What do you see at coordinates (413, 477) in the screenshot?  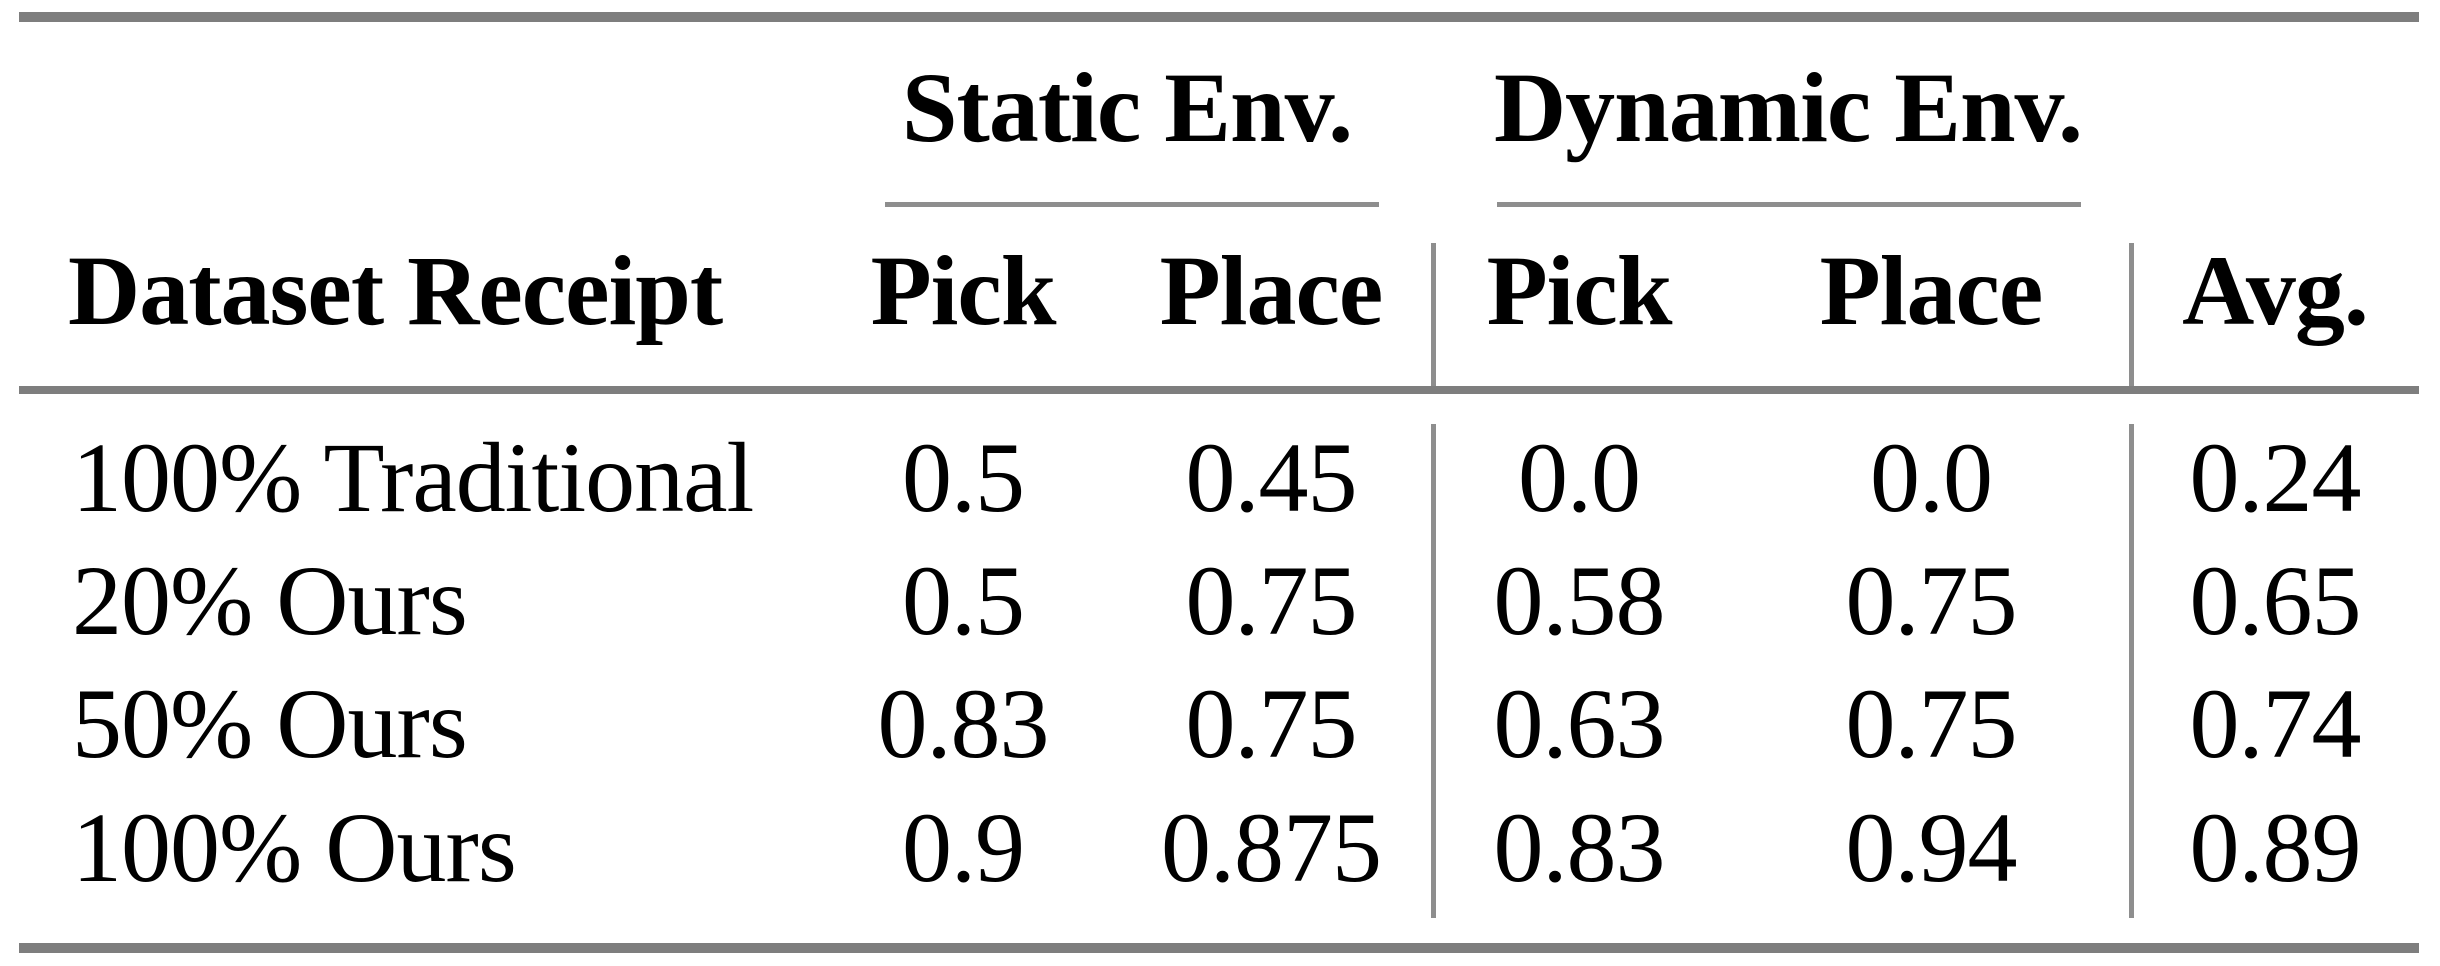 I see `row-label: 100% Traditional` at bounding box center [413, 477].